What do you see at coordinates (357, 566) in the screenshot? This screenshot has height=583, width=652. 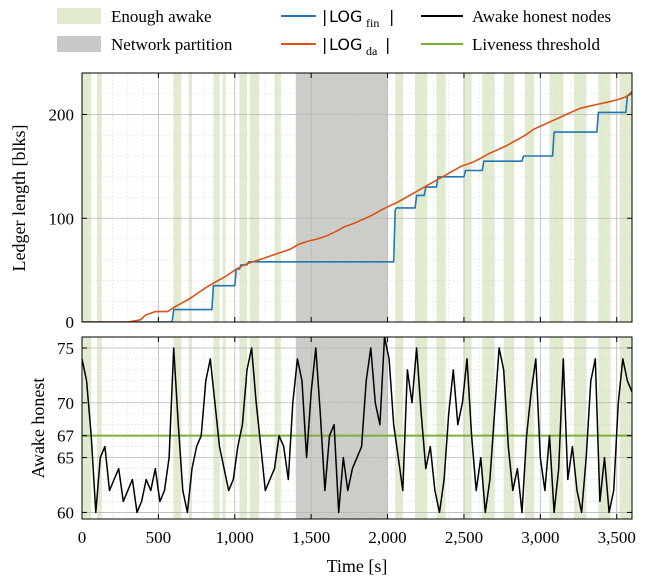 I see `time-x-axis-label: Time [s]` at bounding box center [357, 566].